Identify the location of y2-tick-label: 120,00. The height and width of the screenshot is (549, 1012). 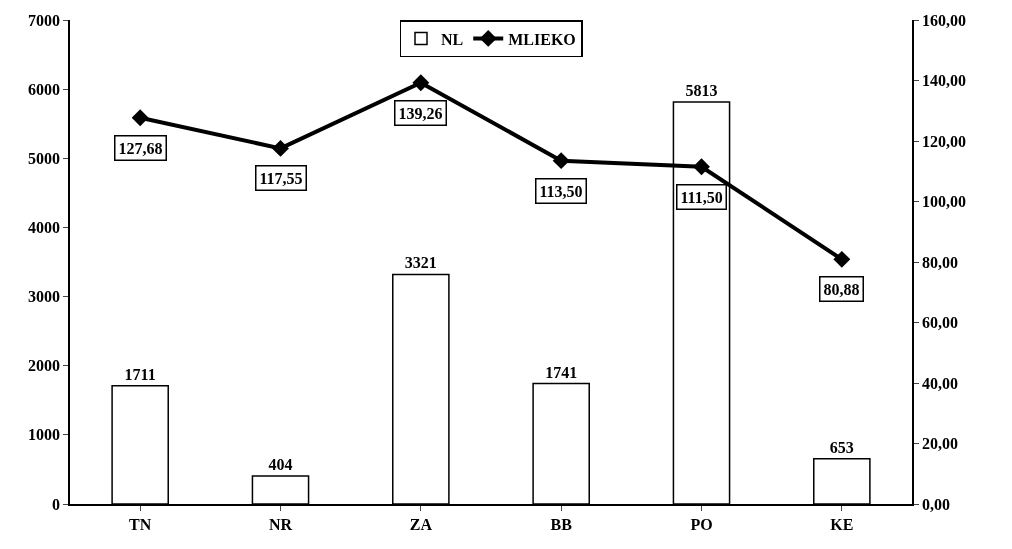
(943, 141).